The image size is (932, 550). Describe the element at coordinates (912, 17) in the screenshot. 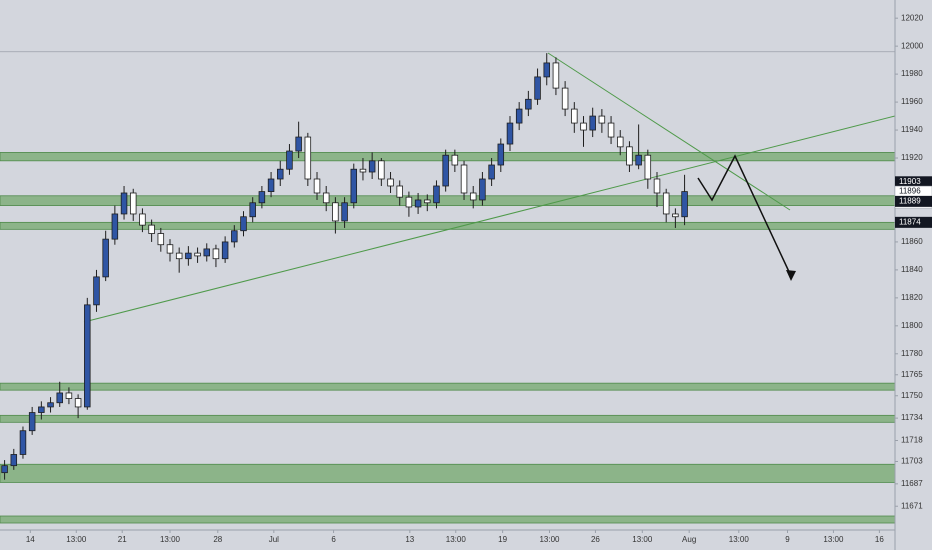

I see `y-tick-label: 12020` at that location.